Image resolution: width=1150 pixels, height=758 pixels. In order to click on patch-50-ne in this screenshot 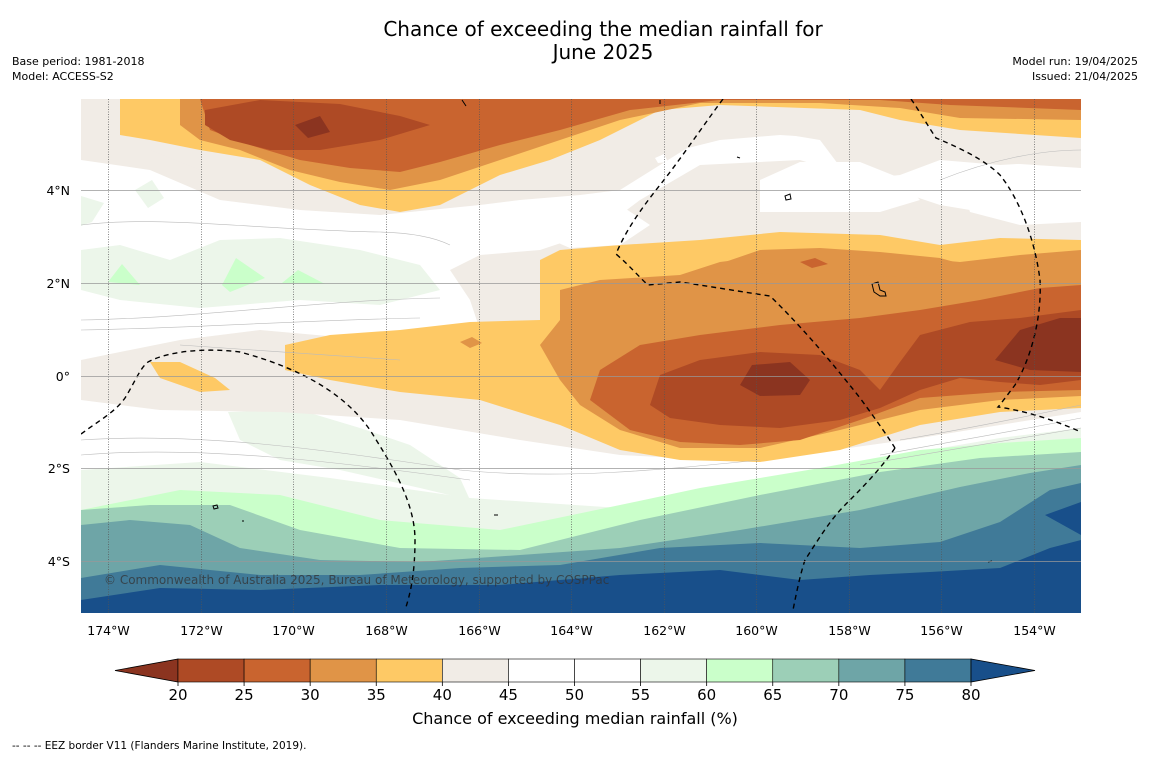, I will do `click(1020, 200)`.